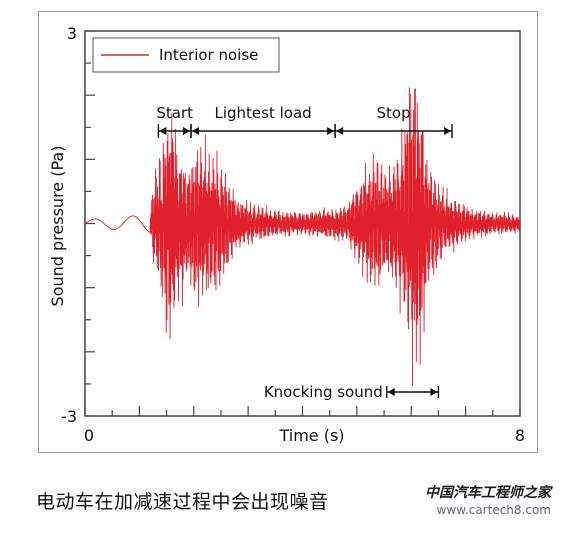 The height and width of the screenshot is (535, 561). I want to click on watermark-url: www.cartech8.com, so click(493, 510).